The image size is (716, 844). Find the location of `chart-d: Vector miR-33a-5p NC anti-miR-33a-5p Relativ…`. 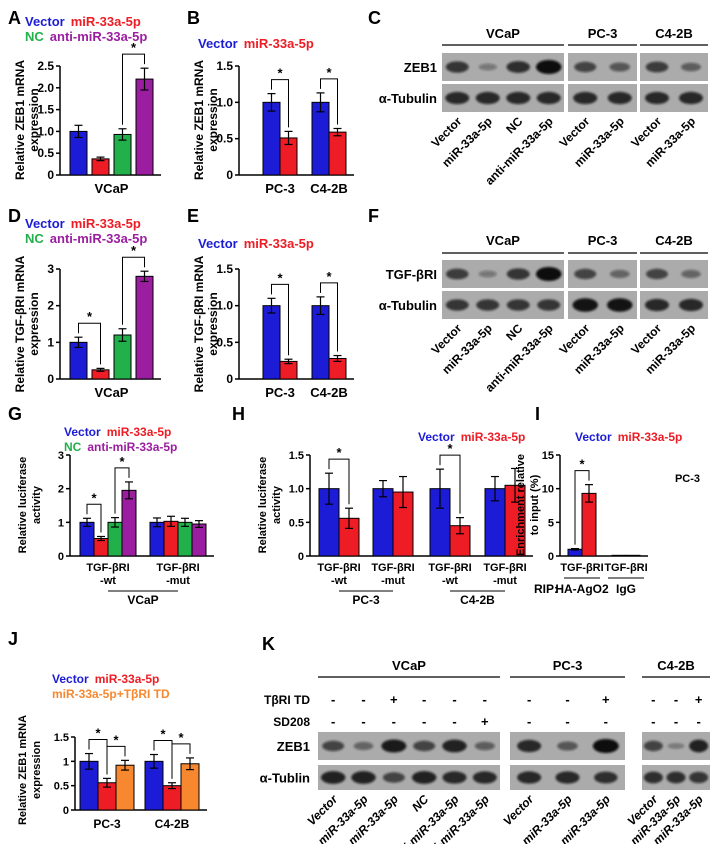

chart-d: Vector miR-33a-5p NC anti-miR-33a-5p Relativ… is located at coordinates (87, 308).